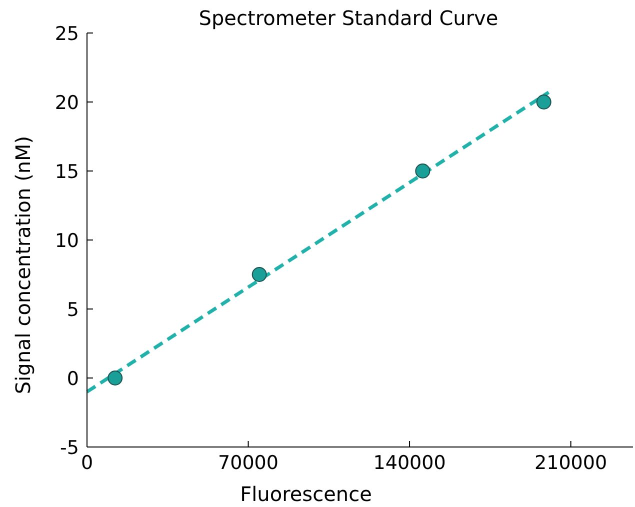 The image size is (635, 507). What do you see at coordinates (66, 103) in the screenshot?
I see `y-tick-label: 20` at bounding box center [66, 103].